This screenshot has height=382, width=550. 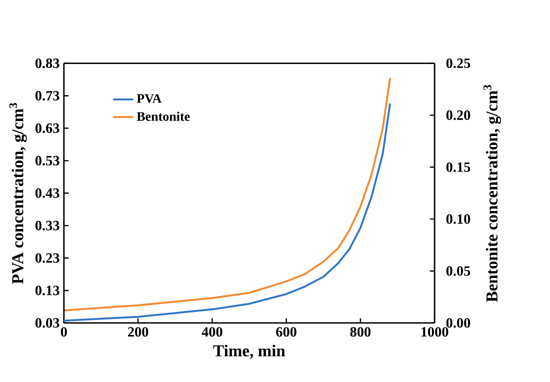 What do you see at coordinates (47, 323) in the screenshot?
I see `y-tick-label: 0.03` at bounding box center [47, 323].